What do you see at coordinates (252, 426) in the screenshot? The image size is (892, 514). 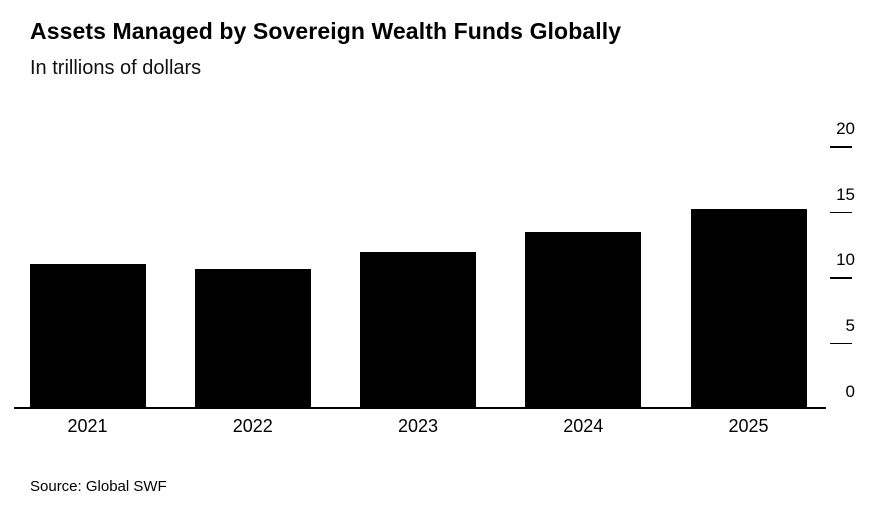 I see `x-axis-label: 2022` at bounding box center [252, 426].